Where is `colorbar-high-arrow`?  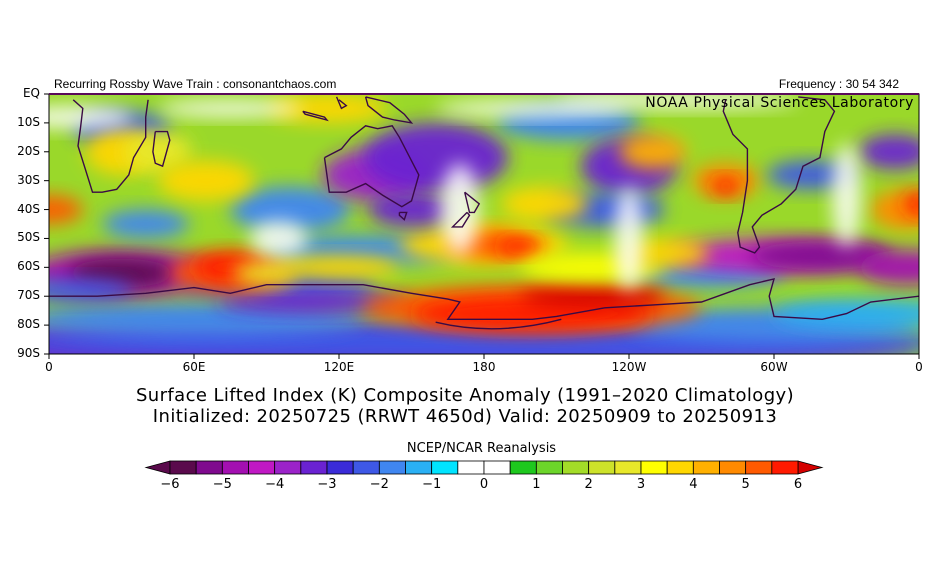
colorbar-high-arrow is located at coordinates (810, 467).